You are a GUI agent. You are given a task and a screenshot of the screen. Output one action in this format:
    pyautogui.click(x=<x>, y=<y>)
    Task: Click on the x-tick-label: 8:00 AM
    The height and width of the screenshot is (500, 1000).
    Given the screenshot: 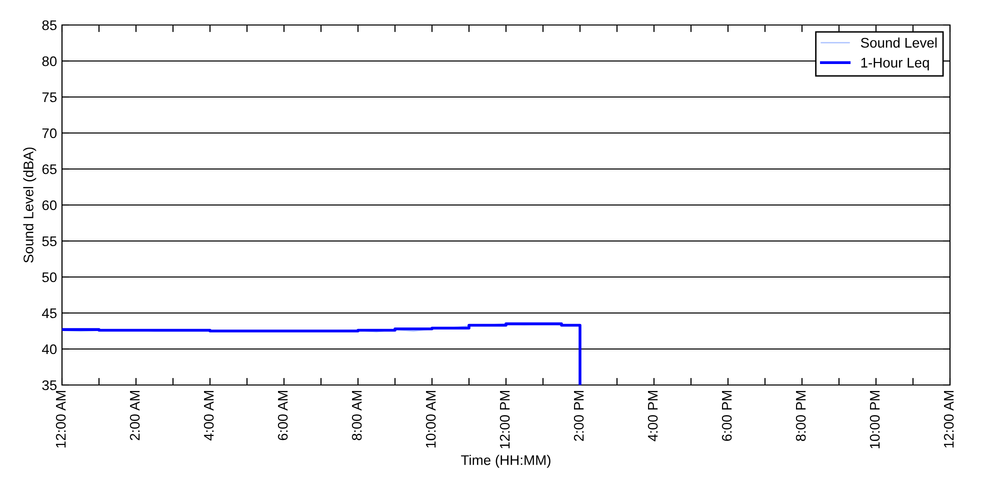 What is the action you would take?
    pyautogui.click(x=357, y=415)
    